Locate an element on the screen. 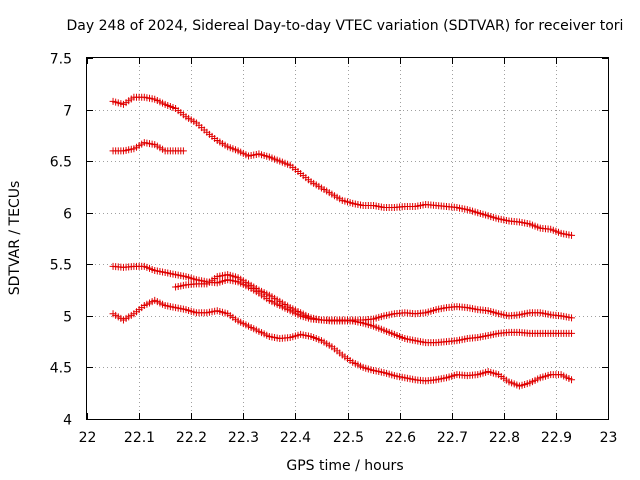 Image resolution: width=640 pixels, height=480 pixels. x-tick-label: 22.7 is located at coordinates (452, 438).